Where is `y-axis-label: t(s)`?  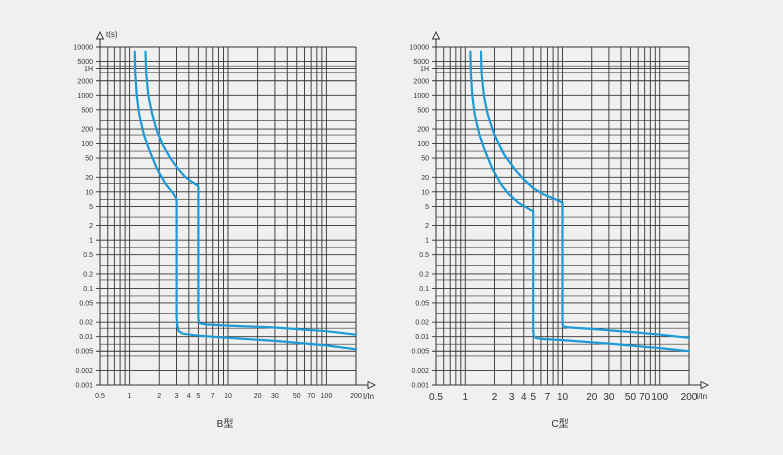 y-axis-label: t(s) is located at coordinates (112, 34).